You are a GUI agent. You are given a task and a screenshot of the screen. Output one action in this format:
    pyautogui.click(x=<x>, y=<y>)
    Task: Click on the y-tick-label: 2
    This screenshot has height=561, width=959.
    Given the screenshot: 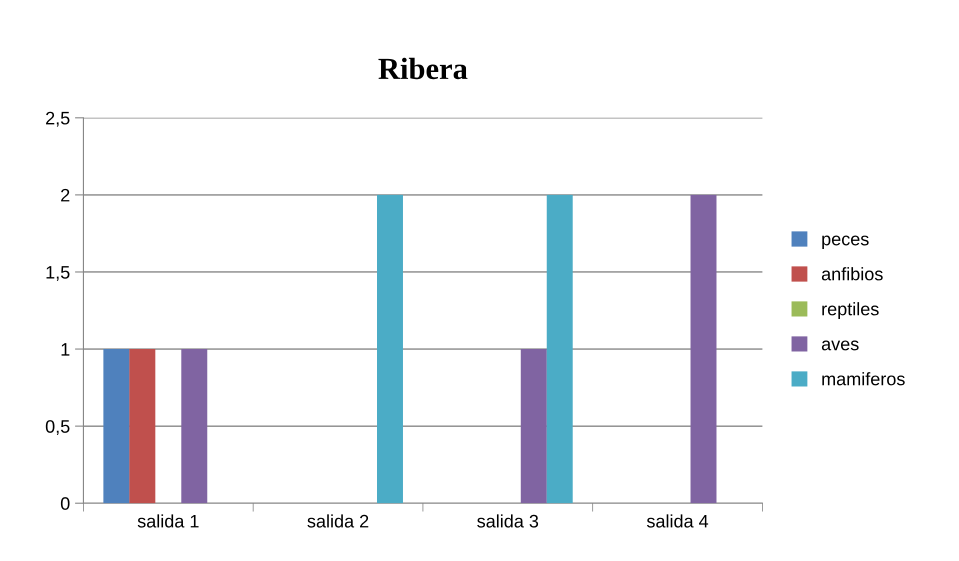 What is the action you would take?
    pyautogui.click(x=65, y=195)
    